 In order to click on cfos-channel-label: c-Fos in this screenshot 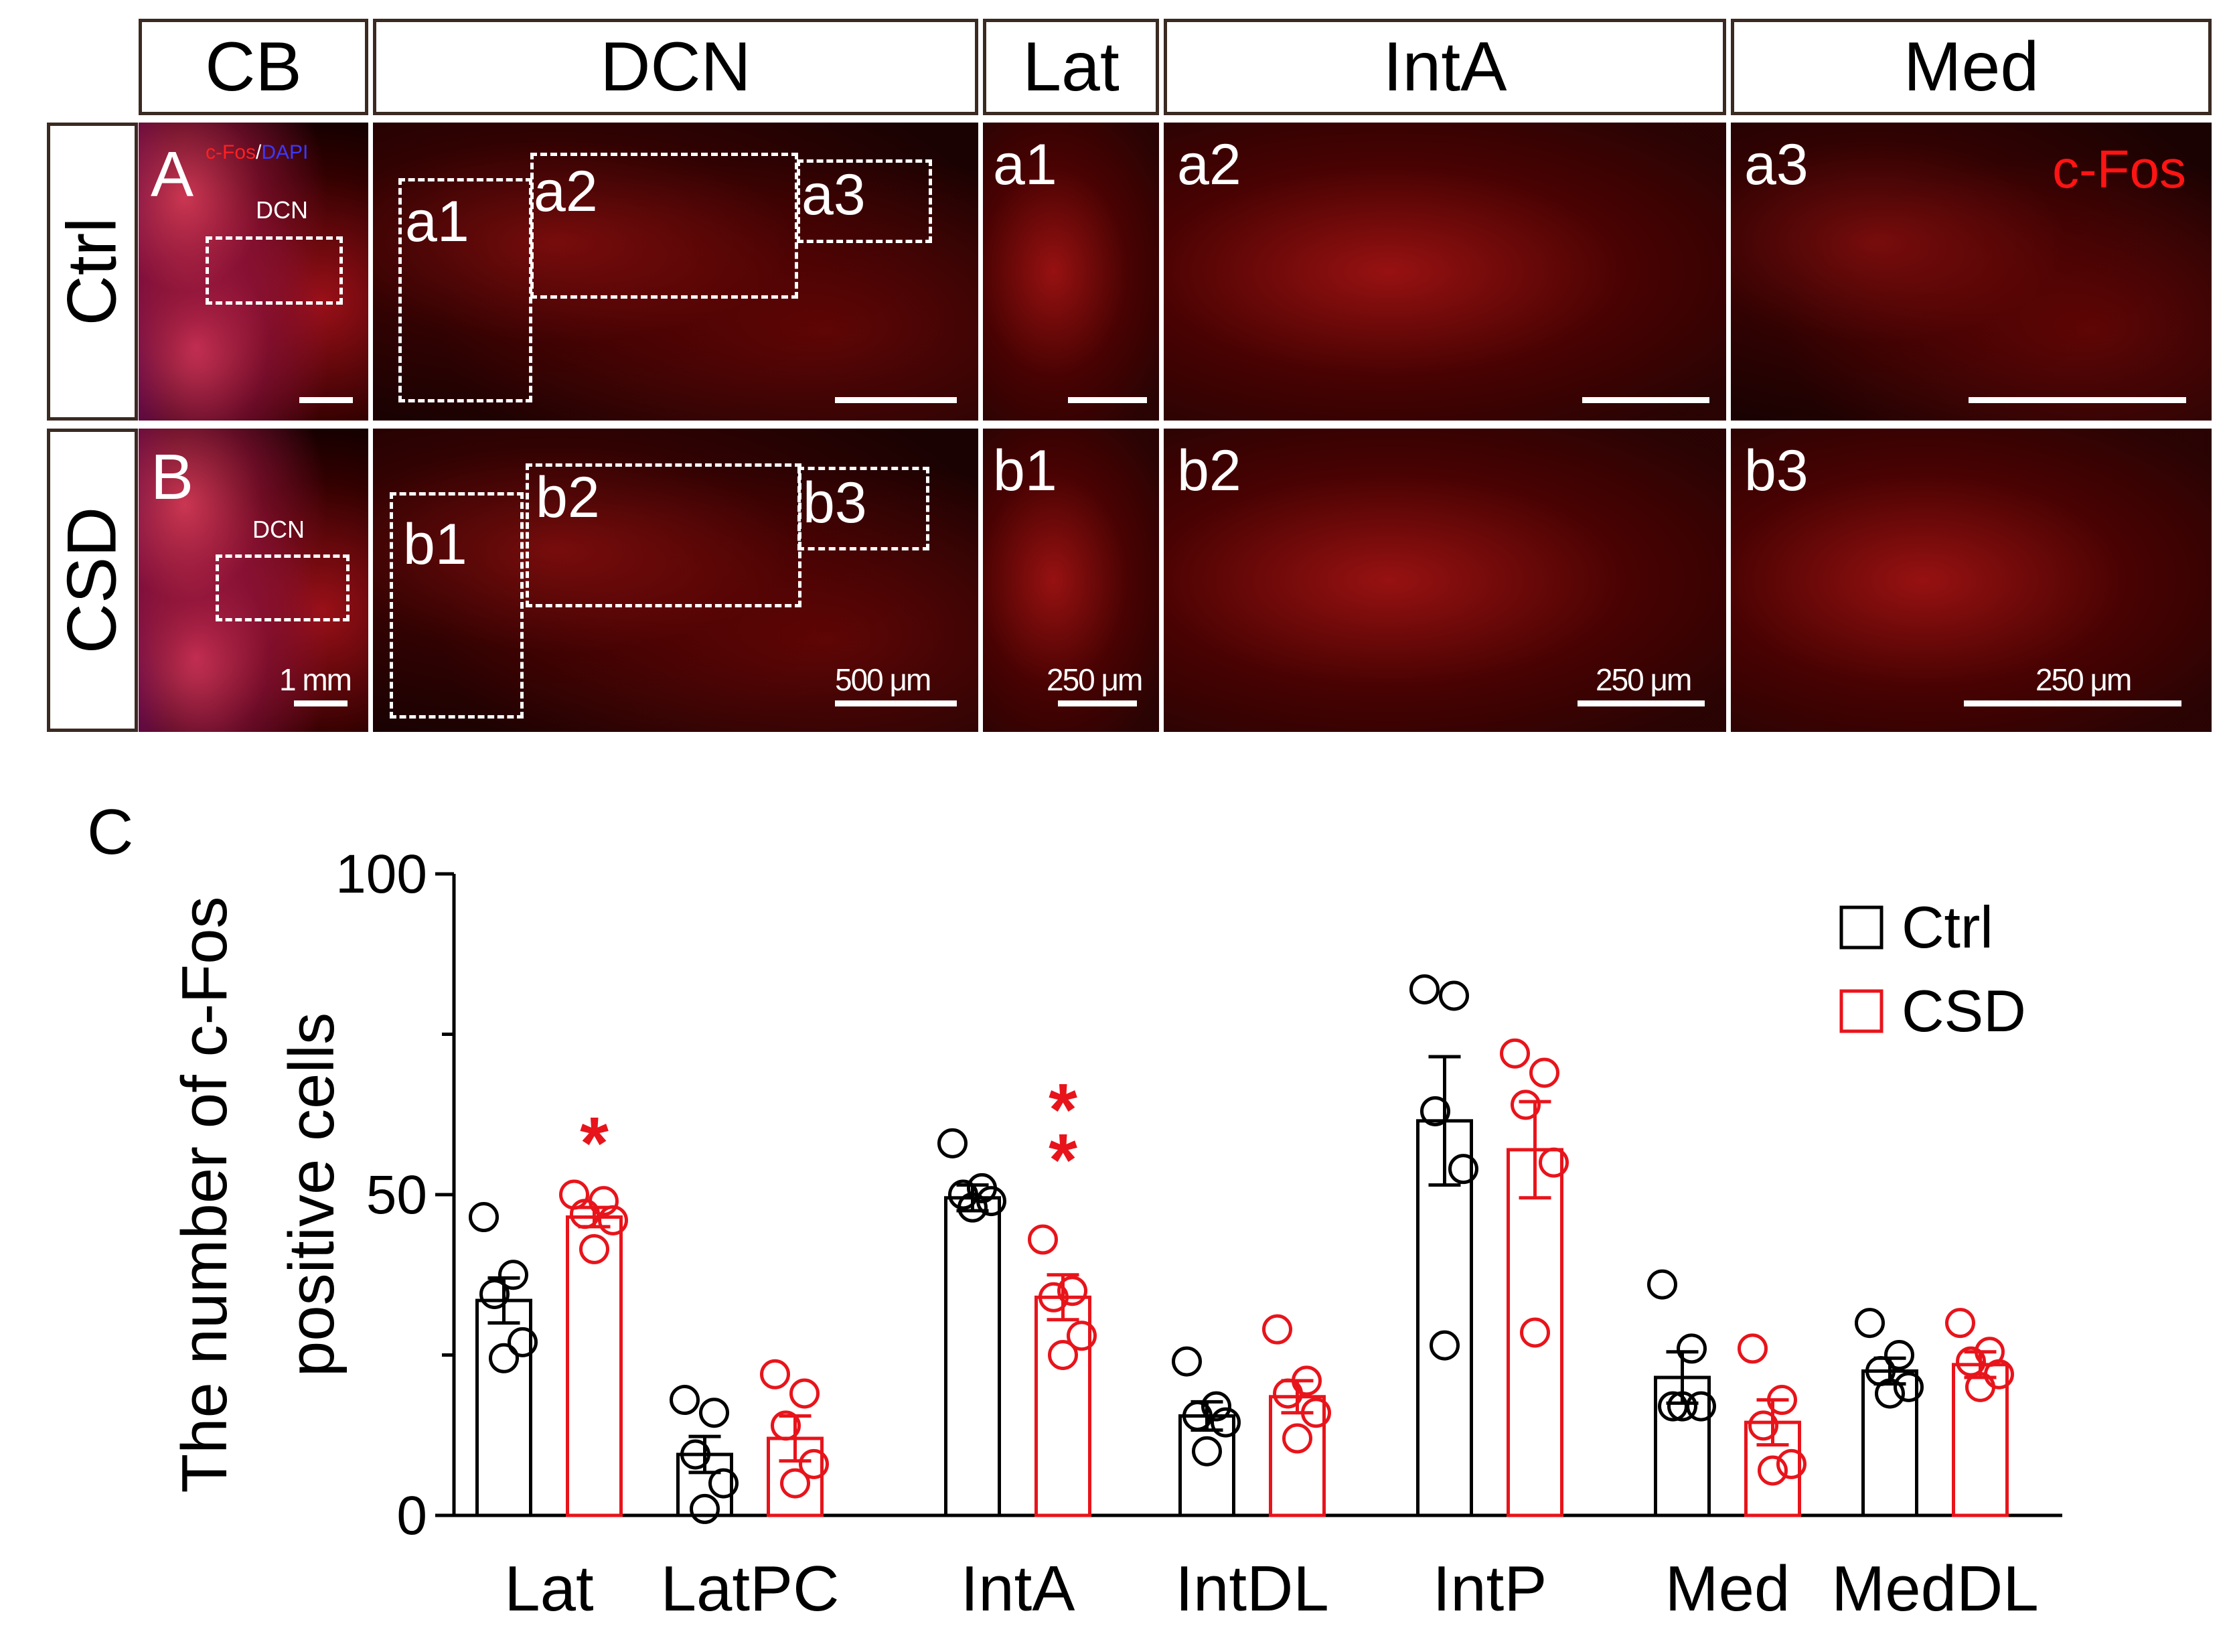, I will do `click(2119, 169)`.